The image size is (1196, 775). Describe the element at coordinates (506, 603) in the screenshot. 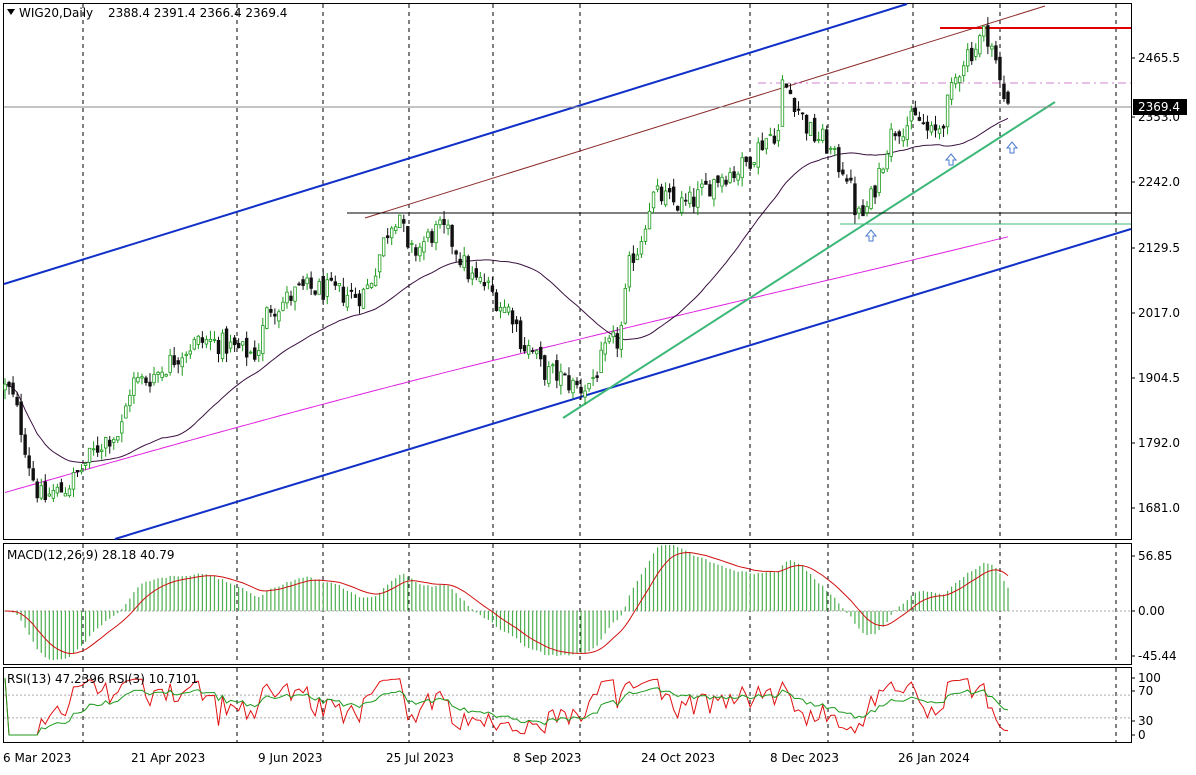

I see `macd-signal-line` at that location.